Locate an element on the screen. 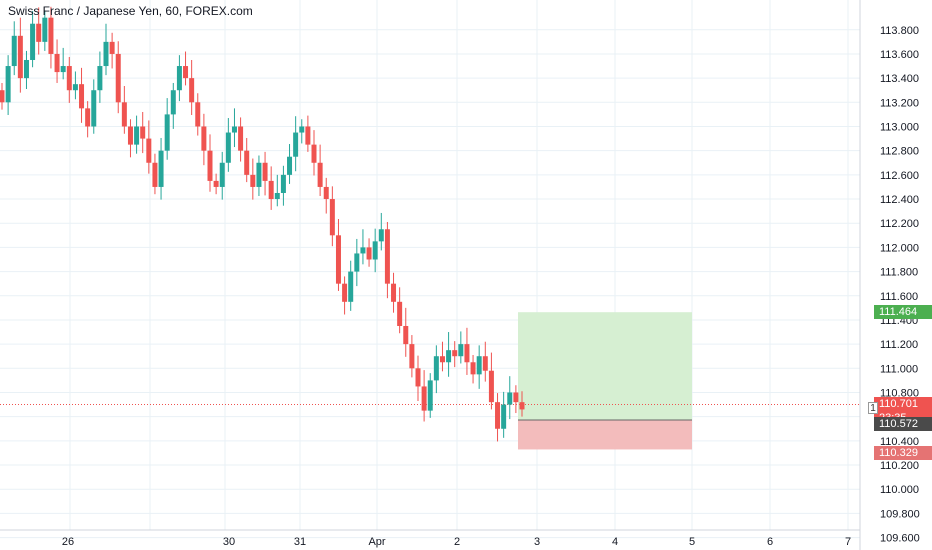  target-price-tag: 111.464 is located at coordinates (903, 312).